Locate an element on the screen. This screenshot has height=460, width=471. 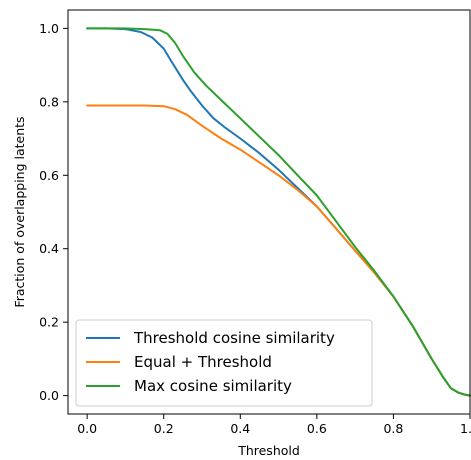
x-tick-label: 0.4 is located at coordinates (240, 428).